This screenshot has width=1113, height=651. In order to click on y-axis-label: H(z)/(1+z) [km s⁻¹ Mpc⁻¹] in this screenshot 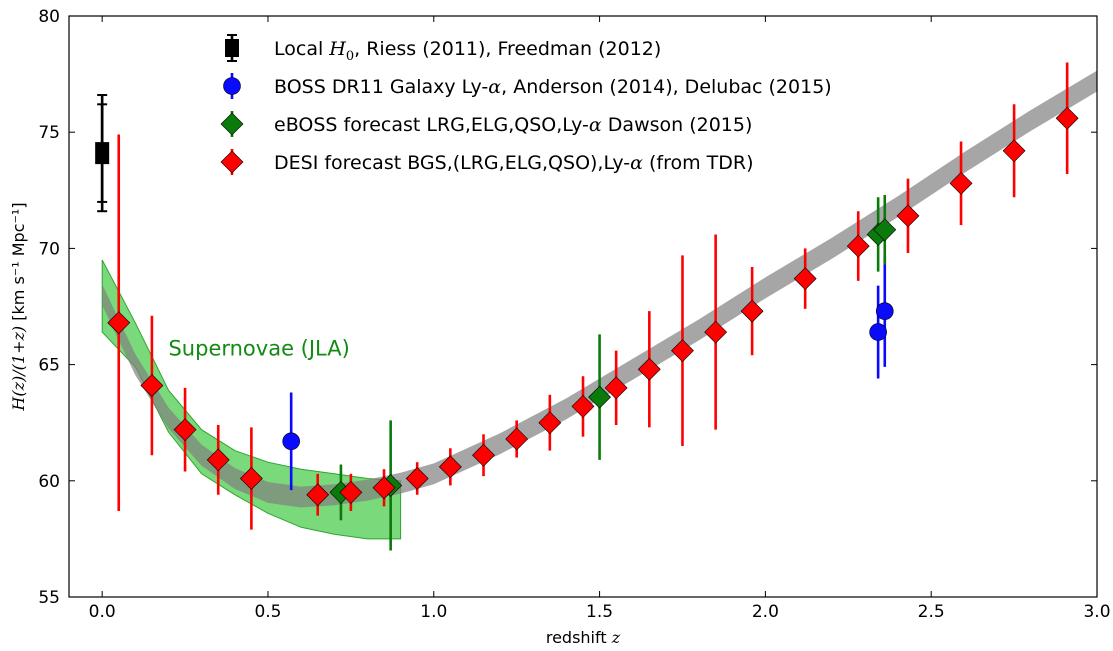, I will do `click(18, 306)`.